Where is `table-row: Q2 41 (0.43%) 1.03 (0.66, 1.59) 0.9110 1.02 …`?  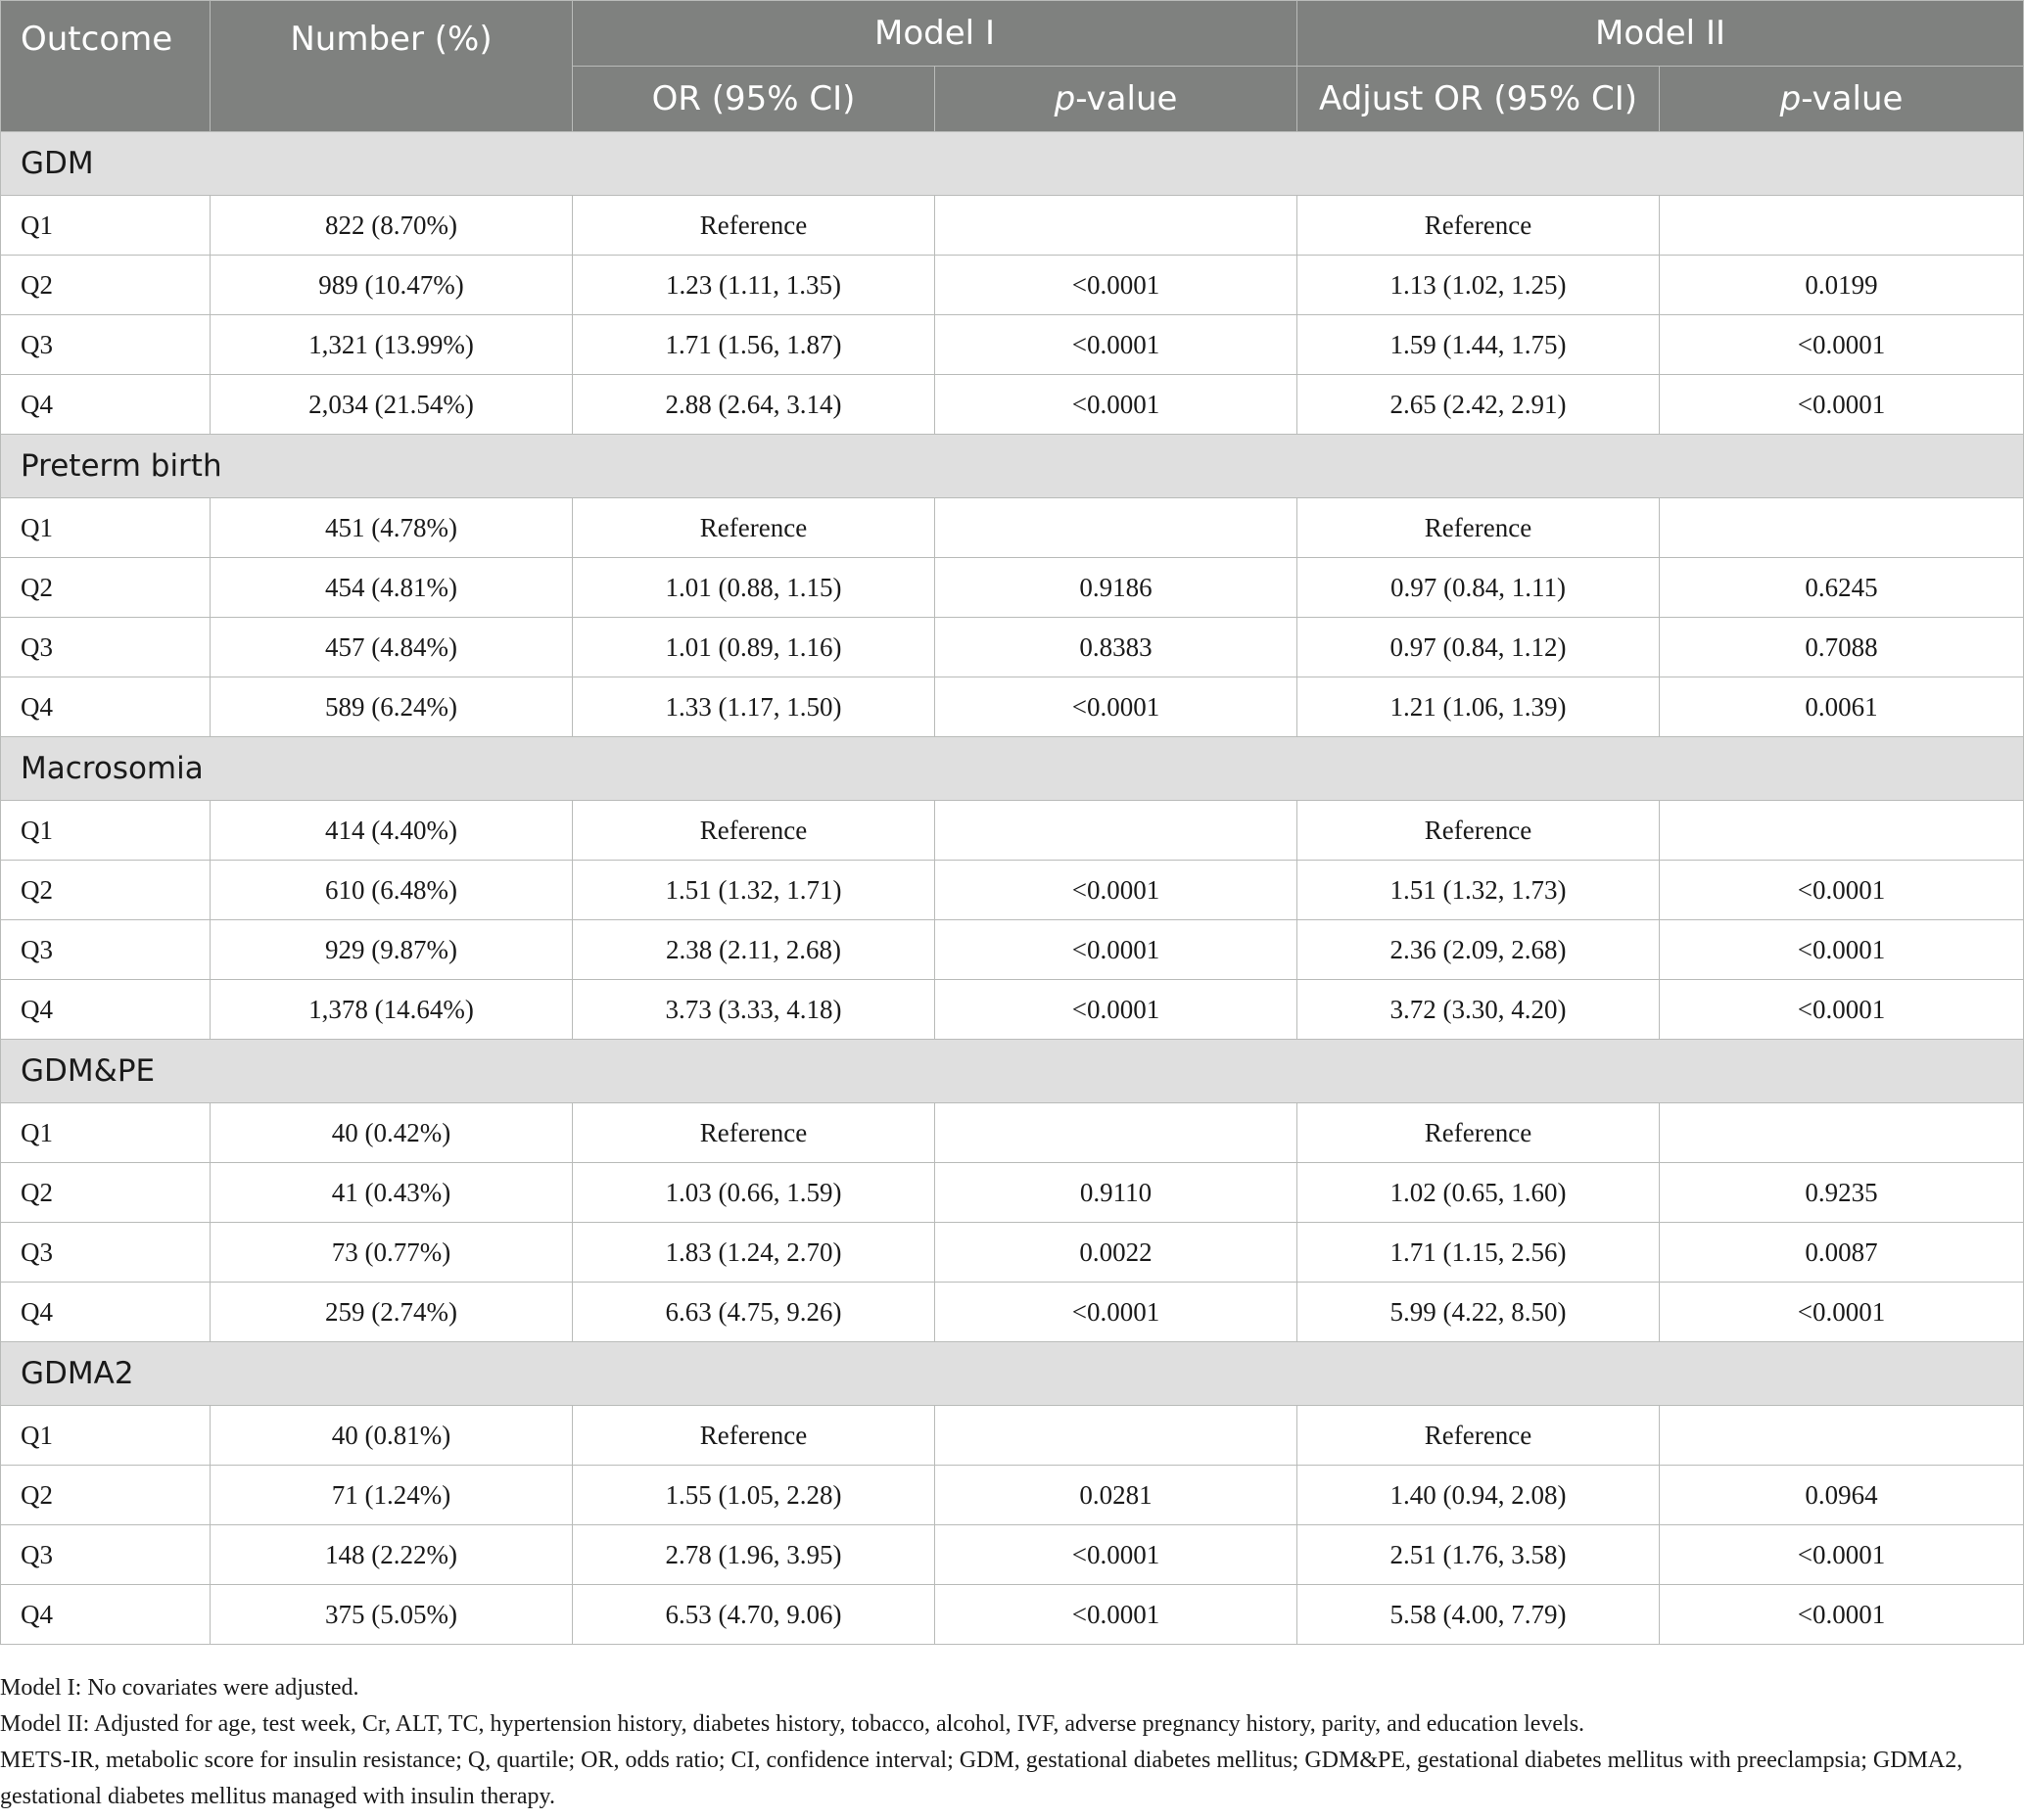 table-row: Q2 41 (0.43%) 1.03 (0.66, 1.59) 0.9110 1.02 … is located at coordinates (1012, 1192).